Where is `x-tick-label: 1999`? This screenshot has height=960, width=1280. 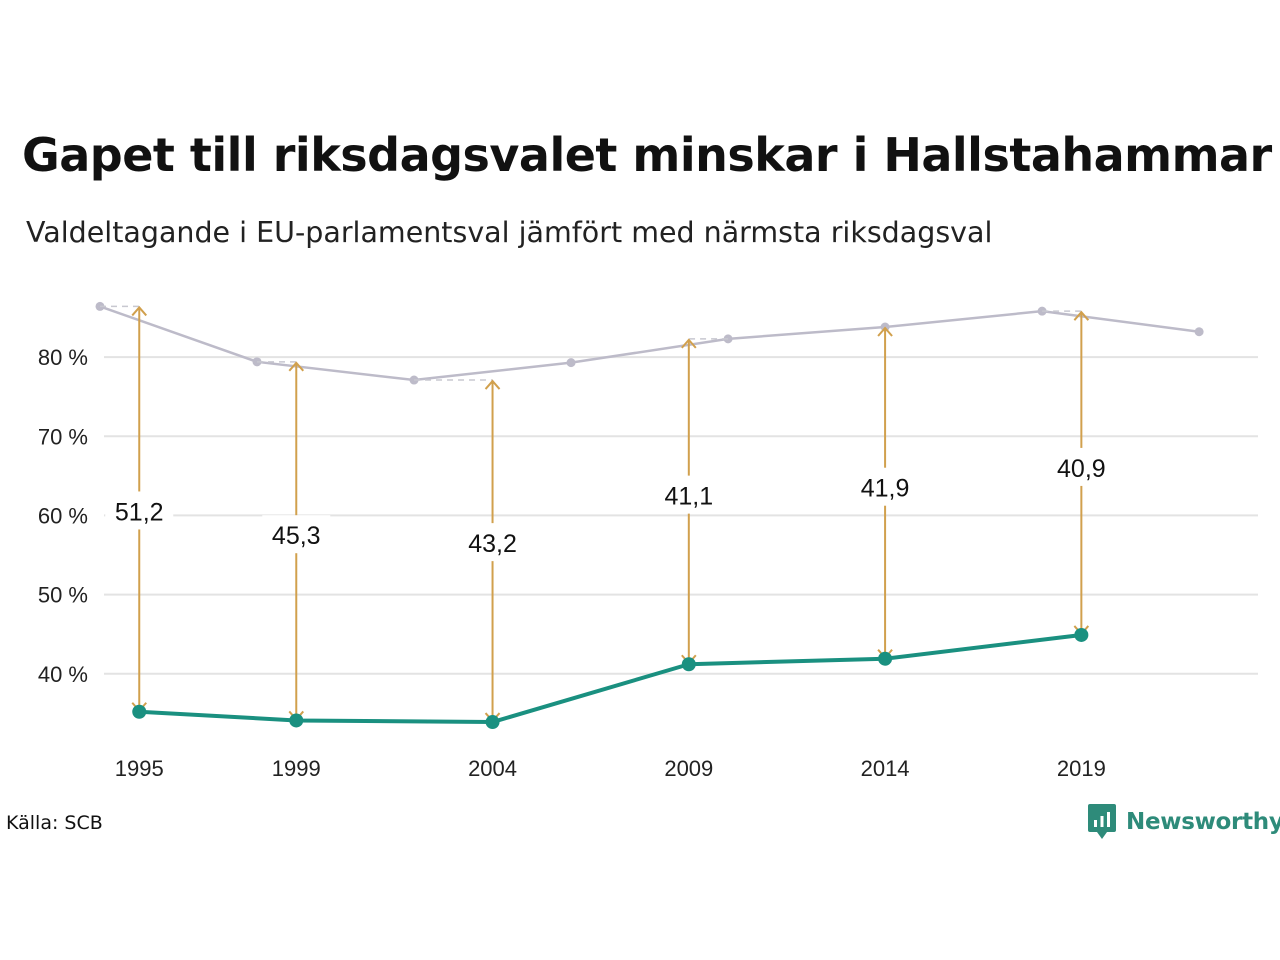 x-tick-label: 1999 is located at coordinates (296, 768).